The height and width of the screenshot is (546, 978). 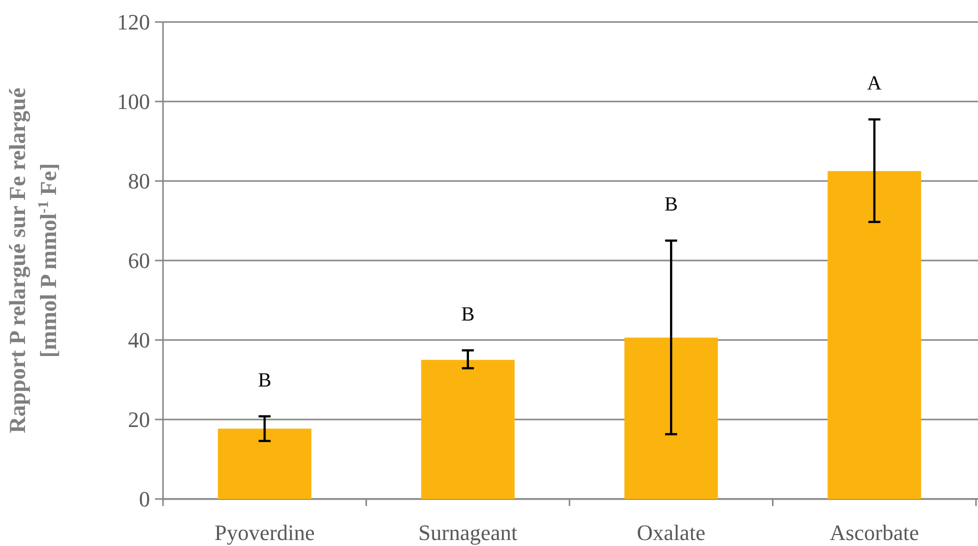 What do you see at coordinates (139, 419) in the screenshot?
I see `y-tick-label: 20` at bounding box center [139, 419].